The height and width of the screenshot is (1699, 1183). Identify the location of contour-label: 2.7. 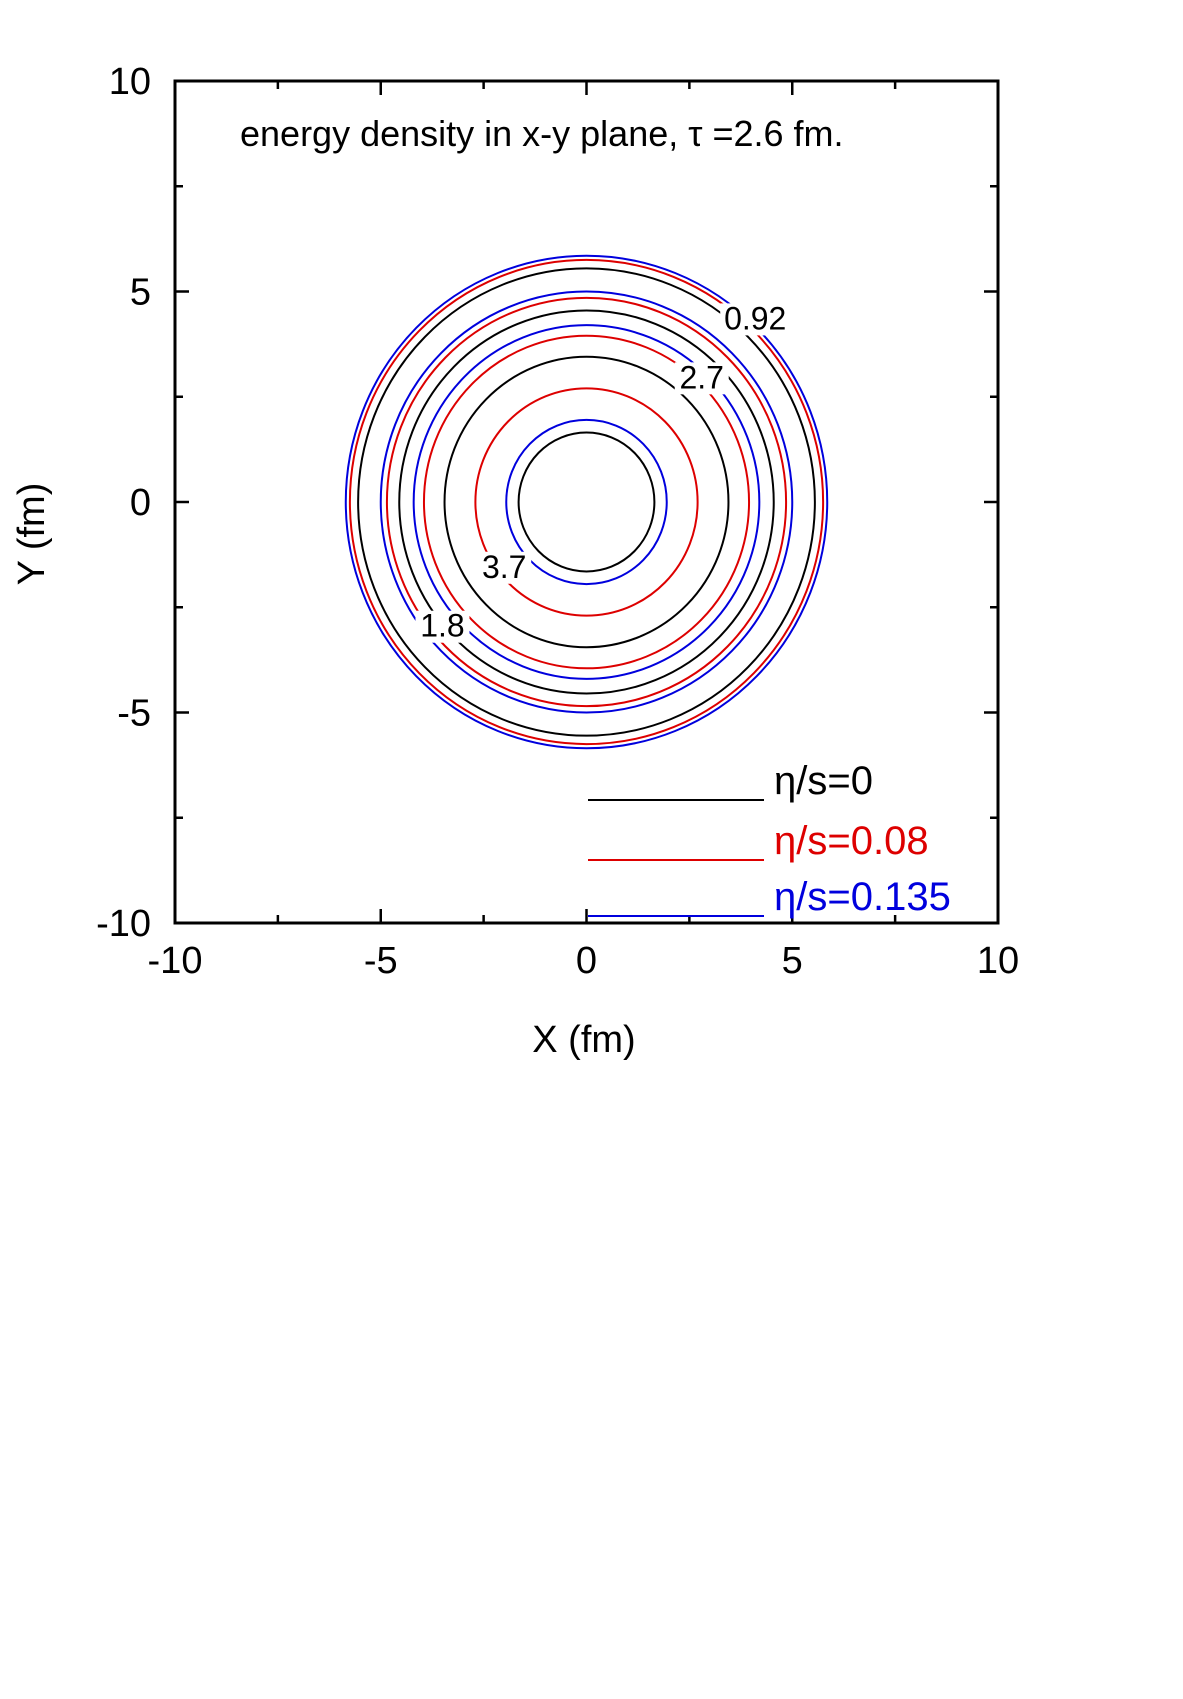
(701, 377).